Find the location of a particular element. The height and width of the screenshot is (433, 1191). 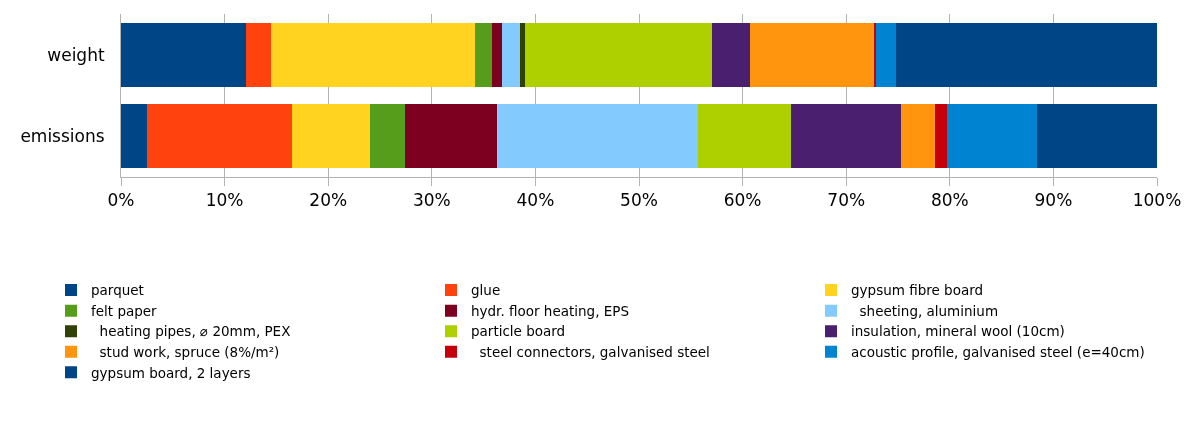

legend-label: glue is located at coordinates (486, 290).